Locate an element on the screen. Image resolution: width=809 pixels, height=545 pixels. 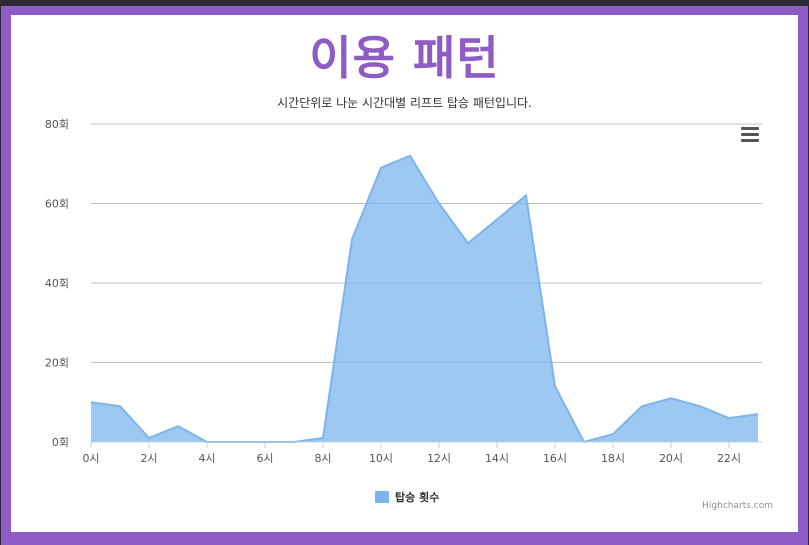
y-tick-label: 40회 is located at coordinates (57, 283).